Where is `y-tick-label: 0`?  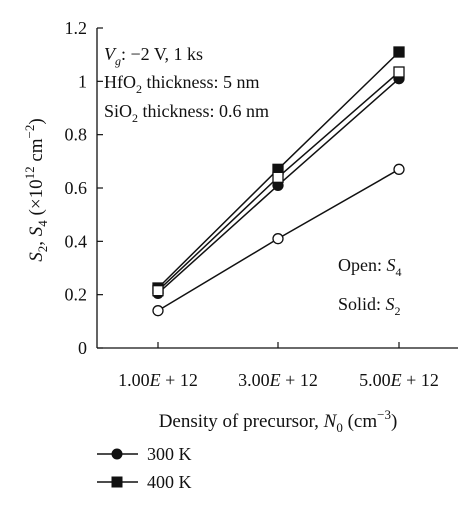
y-tick-label: 0 is located at coordinates (82, 348).